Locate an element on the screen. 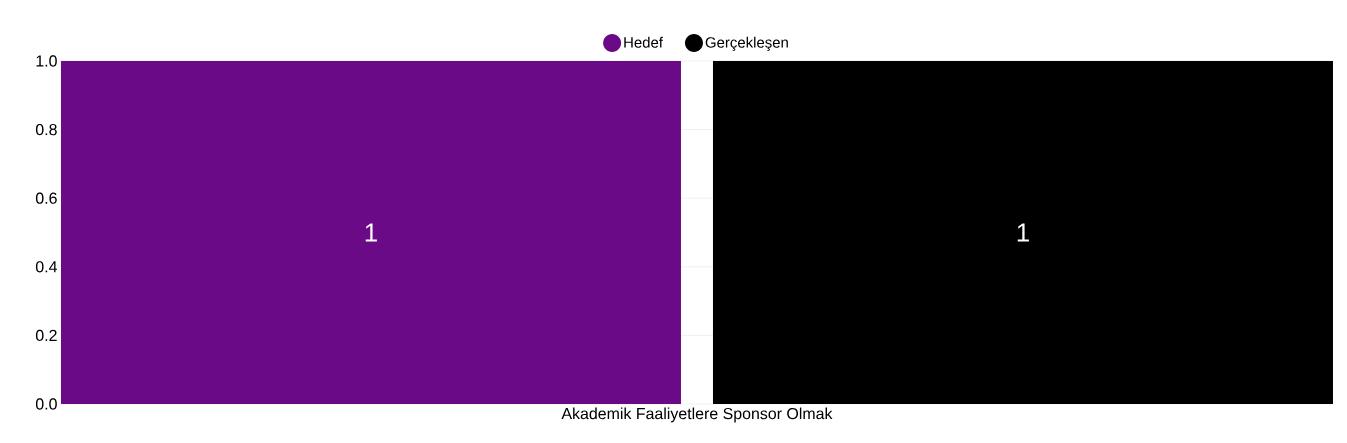 This screenshot has width=1347, height=443. y-tick-label: 0.0 is located at coordinates (46, 404).